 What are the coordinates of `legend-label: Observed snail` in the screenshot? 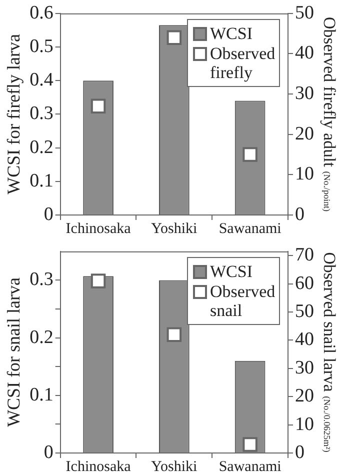 It's located at (243, 301).